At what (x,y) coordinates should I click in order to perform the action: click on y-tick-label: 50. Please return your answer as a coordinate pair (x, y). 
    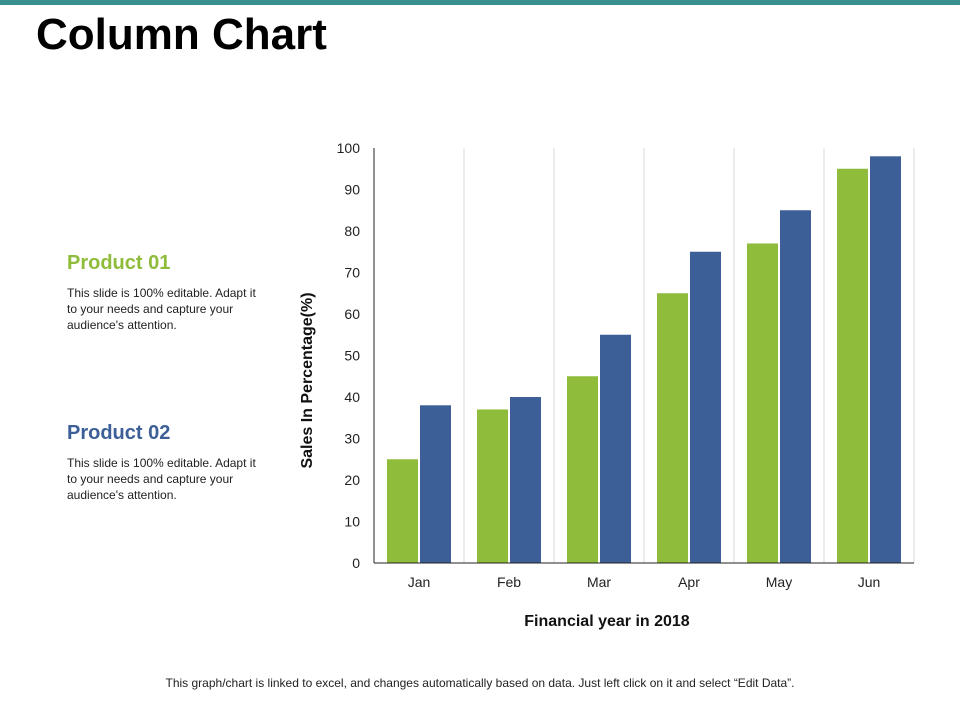
    Looking at the image, I should click on (352, 356).